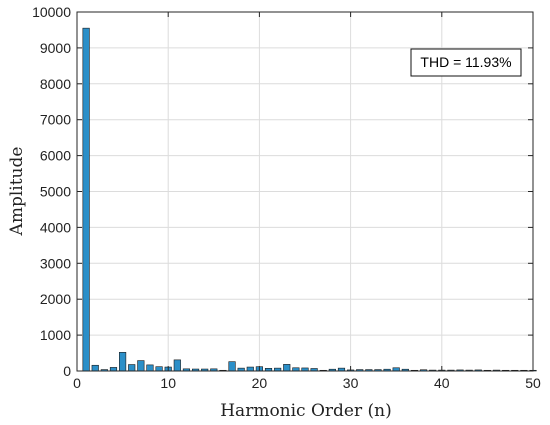 The height and width of the screenshot is (425, 550). Describe the element at coordinates (51, 12) in the screenshot. I see `y-tick-label: 10000` at that location.